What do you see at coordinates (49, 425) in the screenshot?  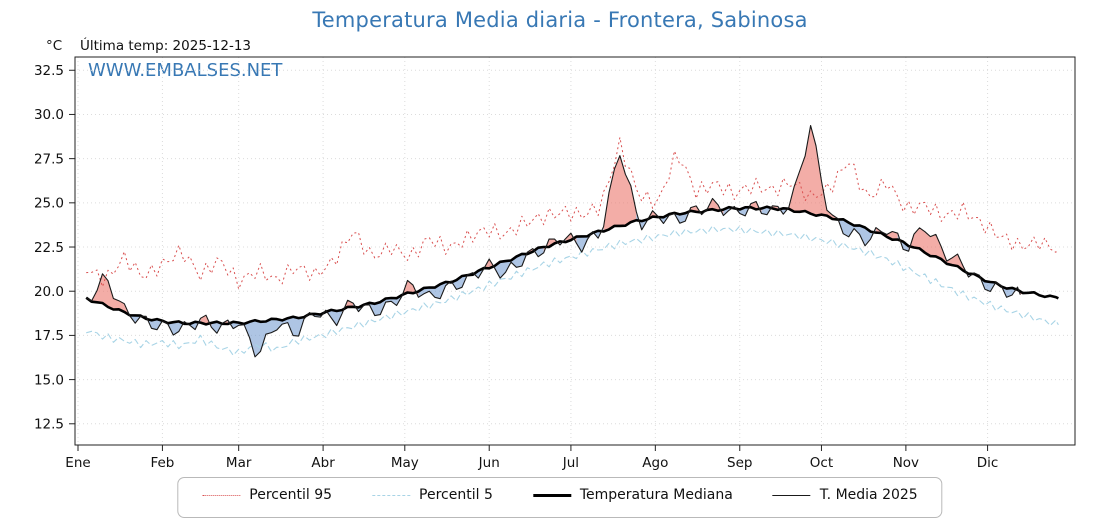 I see `svg-text: 12.5` at bounding box center [49, 425].